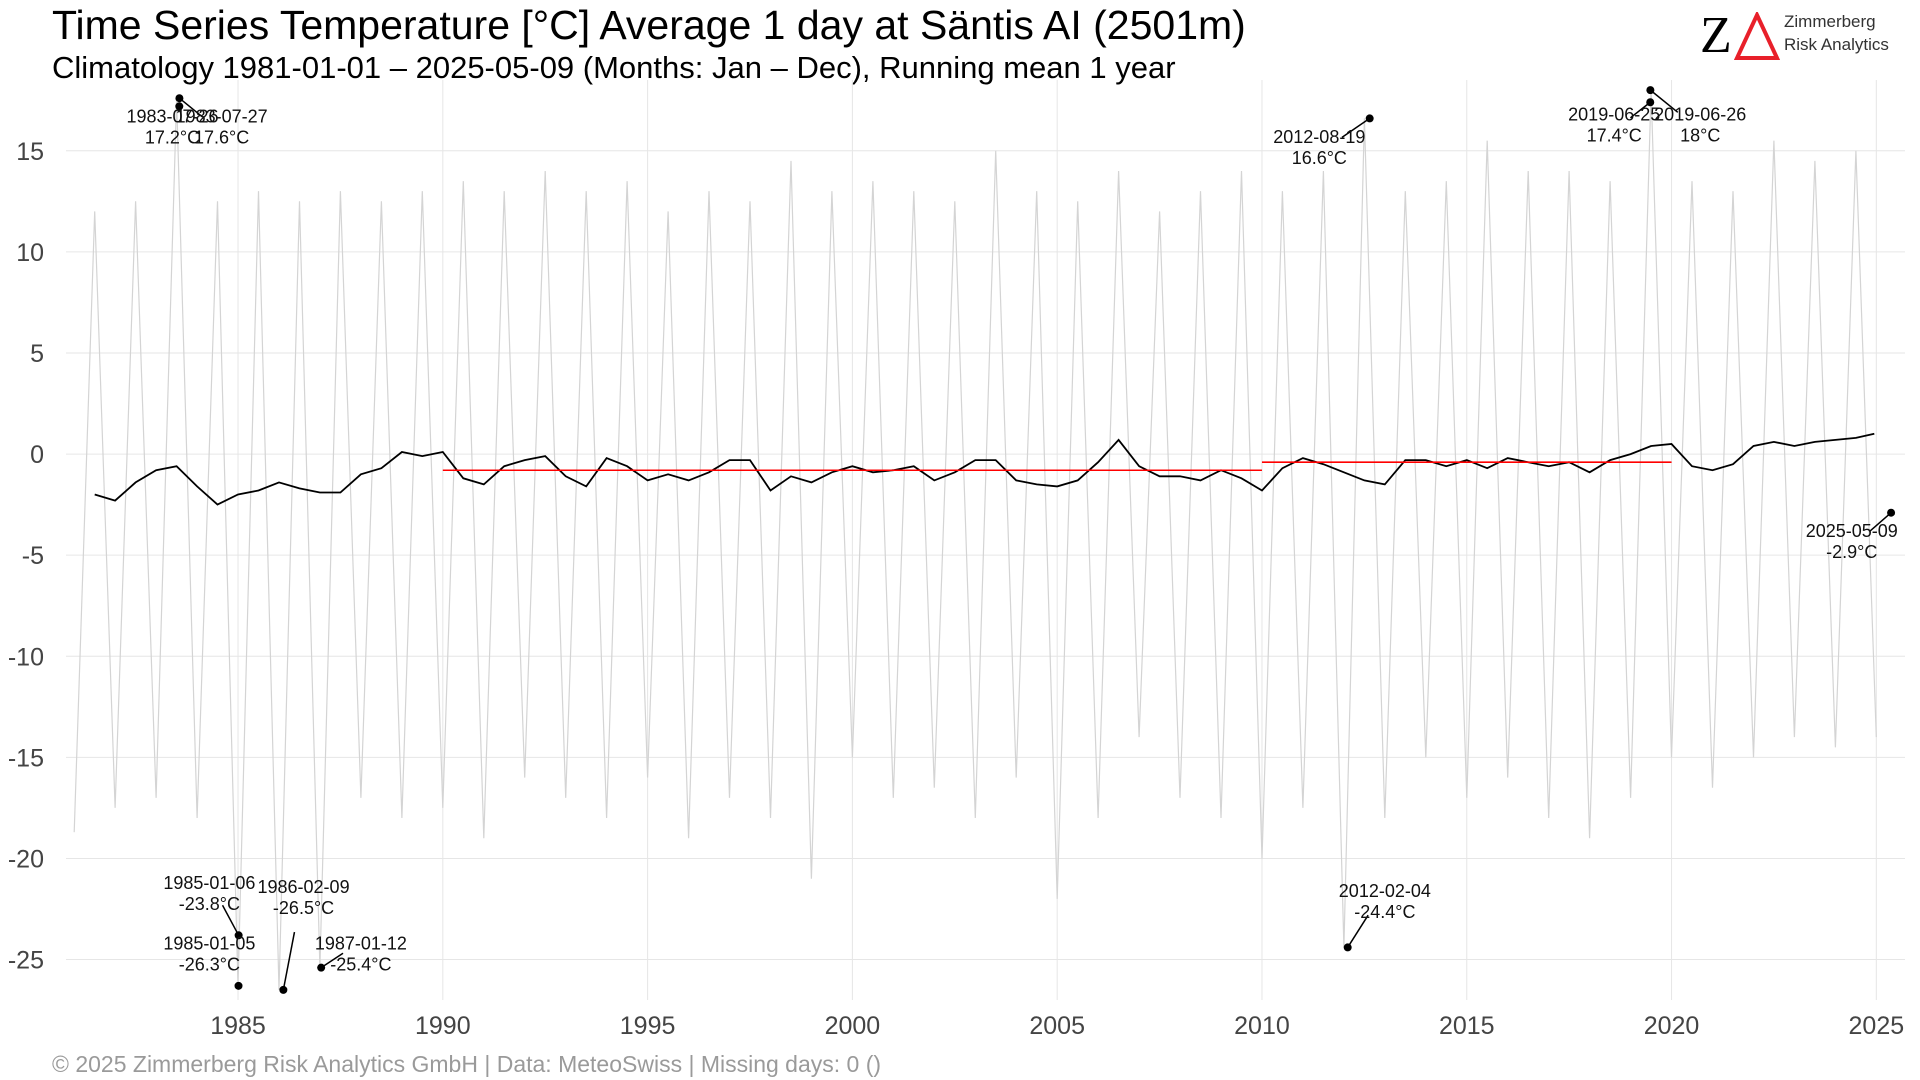 The width and height of the screenshot is (1920, 1080). I want to click on x-tick-label: 2000, so click(853, 1026).